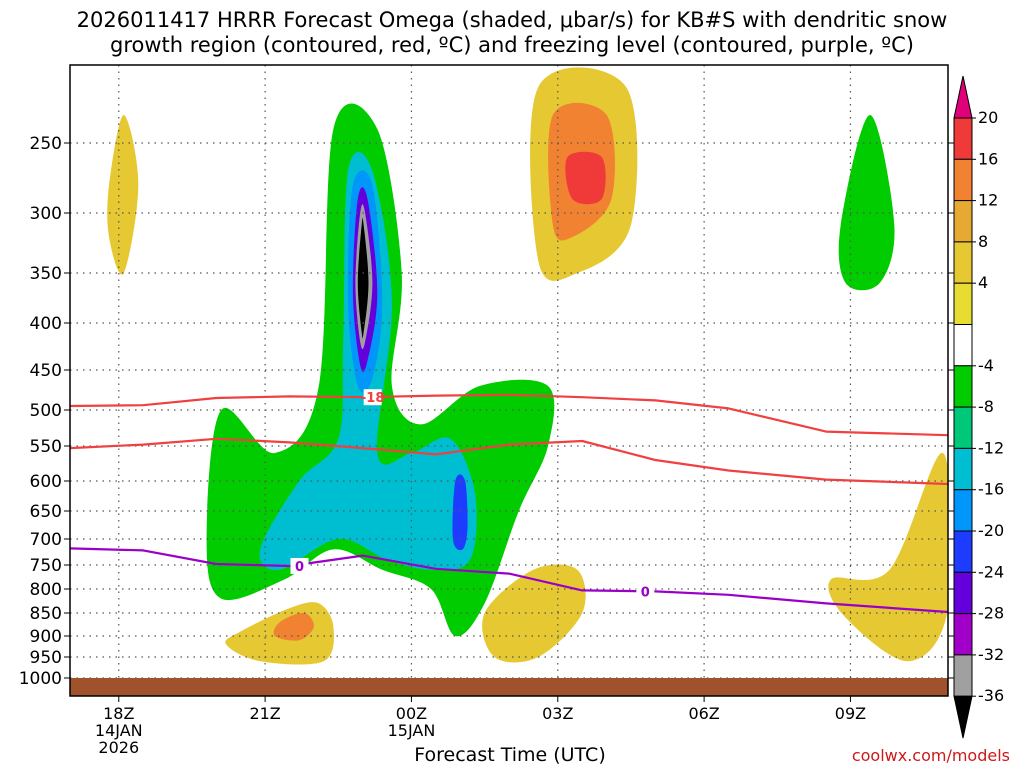 This screenshot has width=1024, height=768. I want to click on y-tick-label: 450, so click(46, 371).